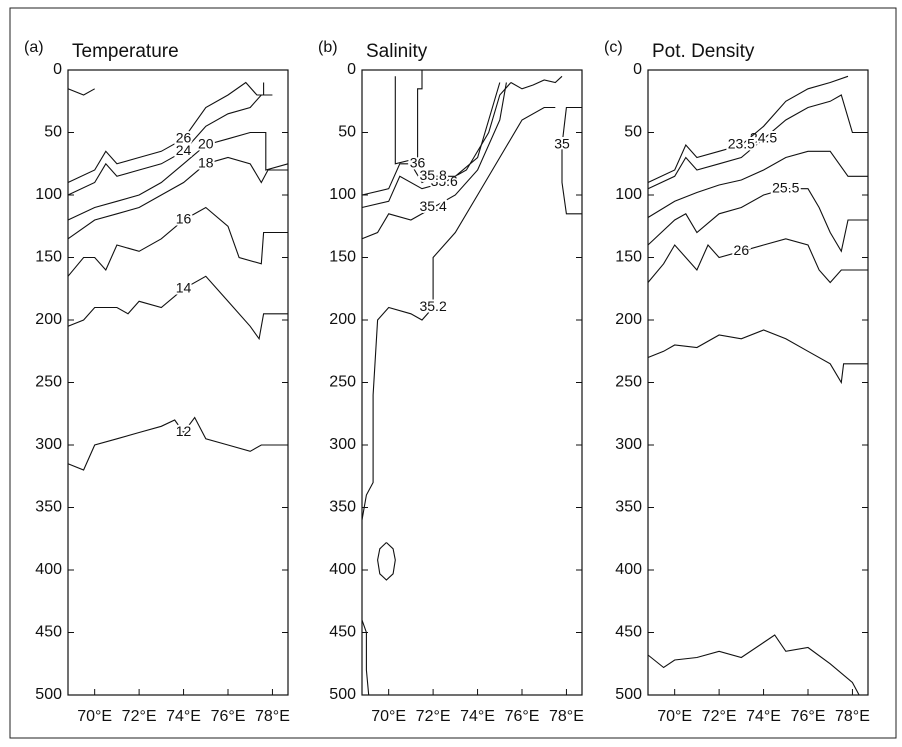  Describe the element at coordinates (34, 47) in the screenshot. I see `panel-label: (a)` at that location.